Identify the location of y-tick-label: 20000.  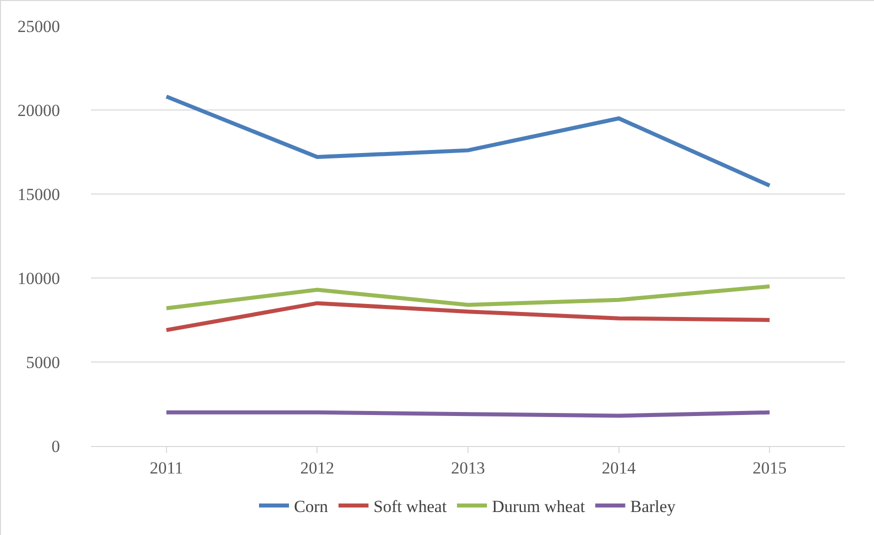
(39, 110).